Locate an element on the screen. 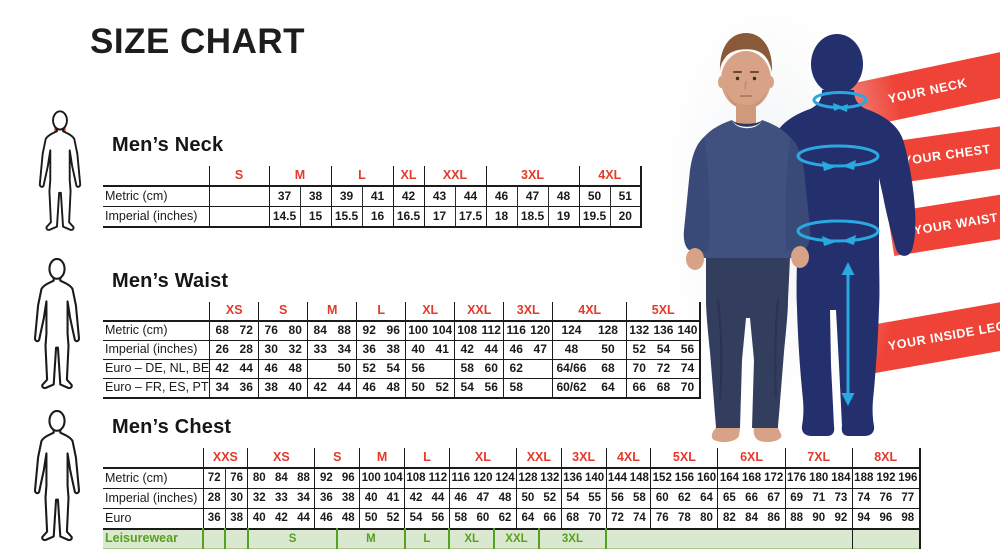 This screenshot has width=1000, height=555. size-header-row: XXS XS S M L XL XXL 3XL 4XL 5XL 6XL 7XL 8XL is located at coordinates (511, 458).